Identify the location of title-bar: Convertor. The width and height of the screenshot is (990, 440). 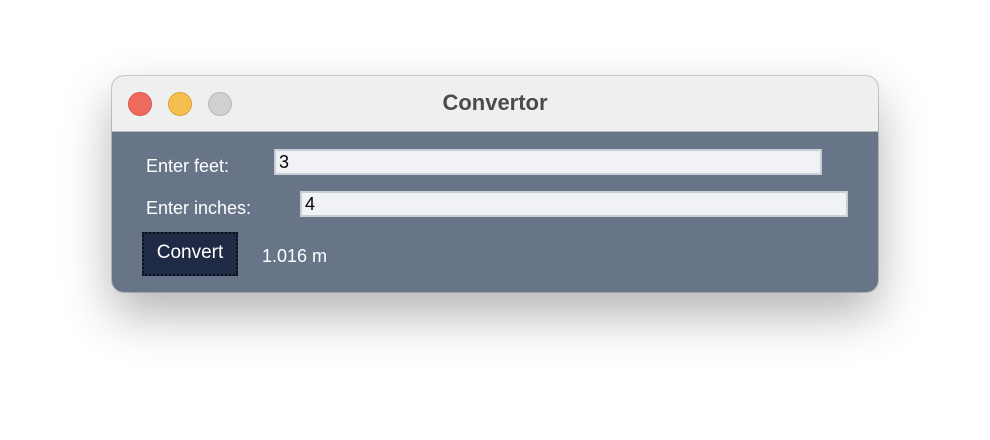
(495, 104).